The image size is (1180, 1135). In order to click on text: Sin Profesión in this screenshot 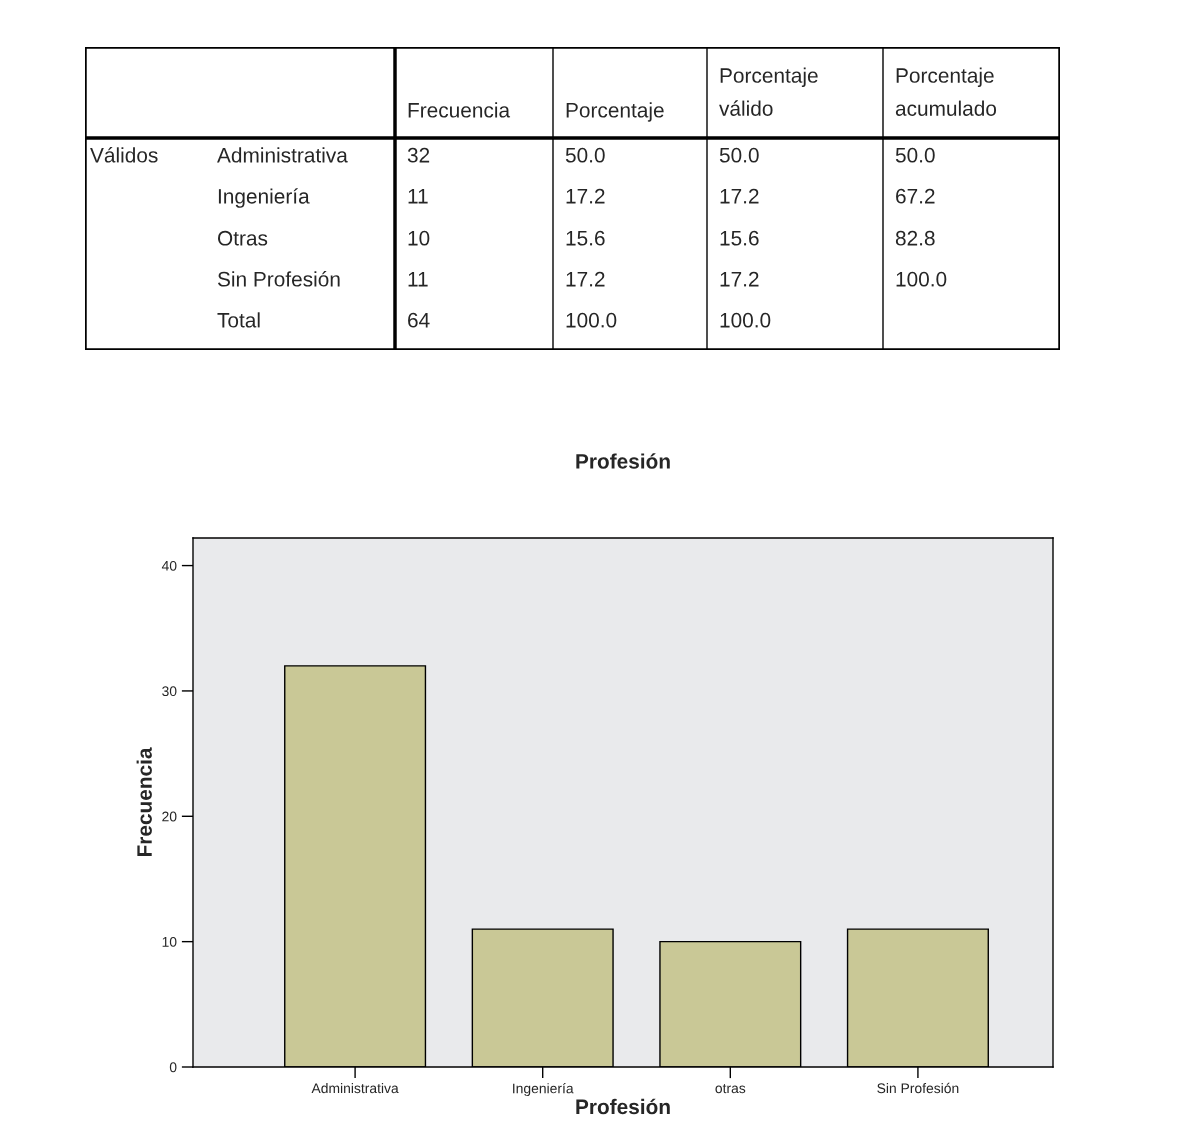, I will do `click(278, 279)`.